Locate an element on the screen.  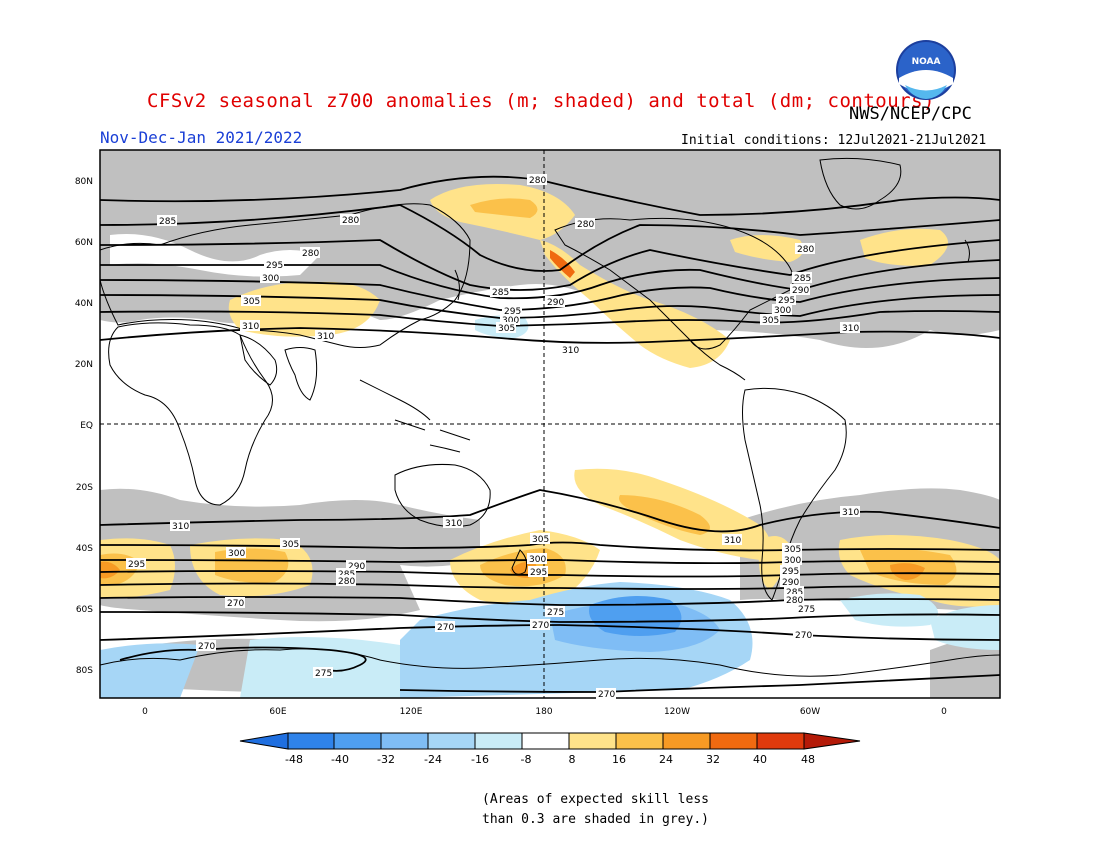
lon-label: 120E is located at coordinates (411, 712).